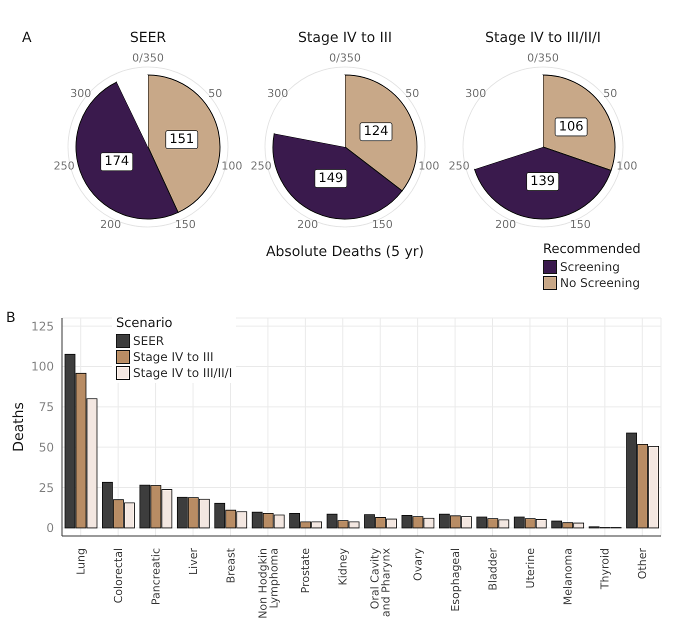 The height and width of the screenshot is (624, 683). I want to click on y-tick-label: 100, so click(42, 367).